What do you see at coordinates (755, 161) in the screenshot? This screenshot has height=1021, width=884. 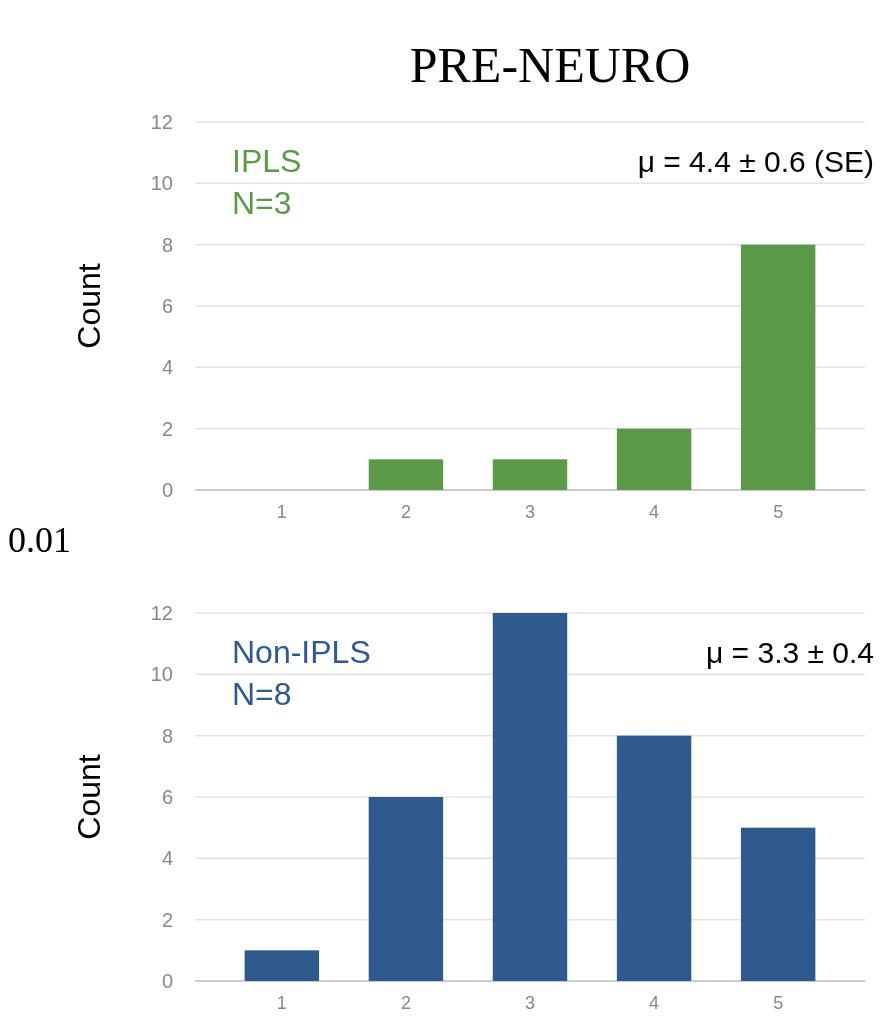 I see `annotation: μ = 4.4 ± 0.6 (SE)` at bounding box center [755, 161].